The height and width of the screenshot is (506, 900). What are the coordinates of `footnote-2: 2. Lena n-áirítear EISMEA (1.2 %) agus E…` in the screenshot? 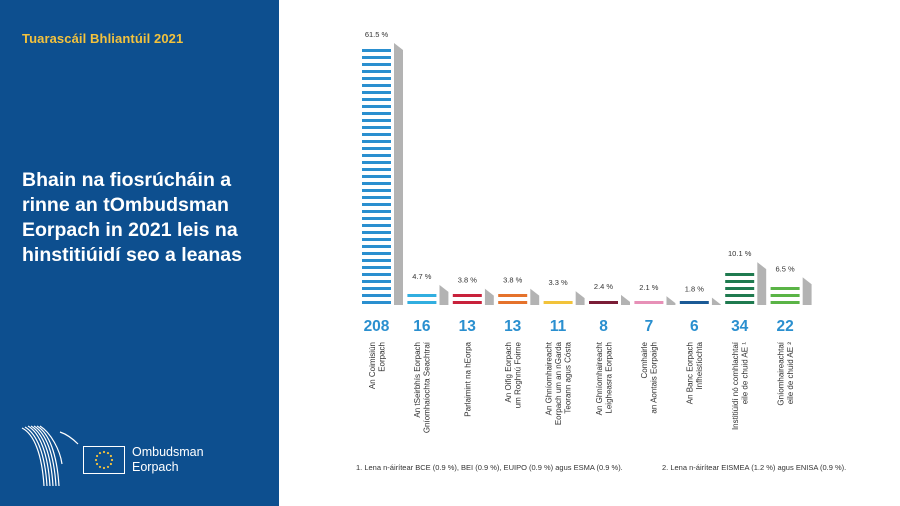 It's located at (754, 467).